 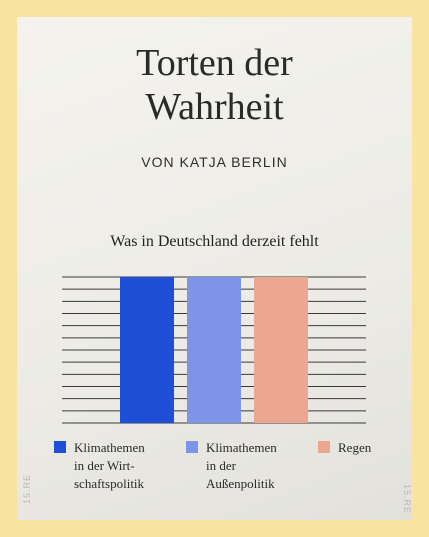 I want to click on legend-label: Klimathemen in der Wirt- schaftspolitik, so click(x=109, y=465).